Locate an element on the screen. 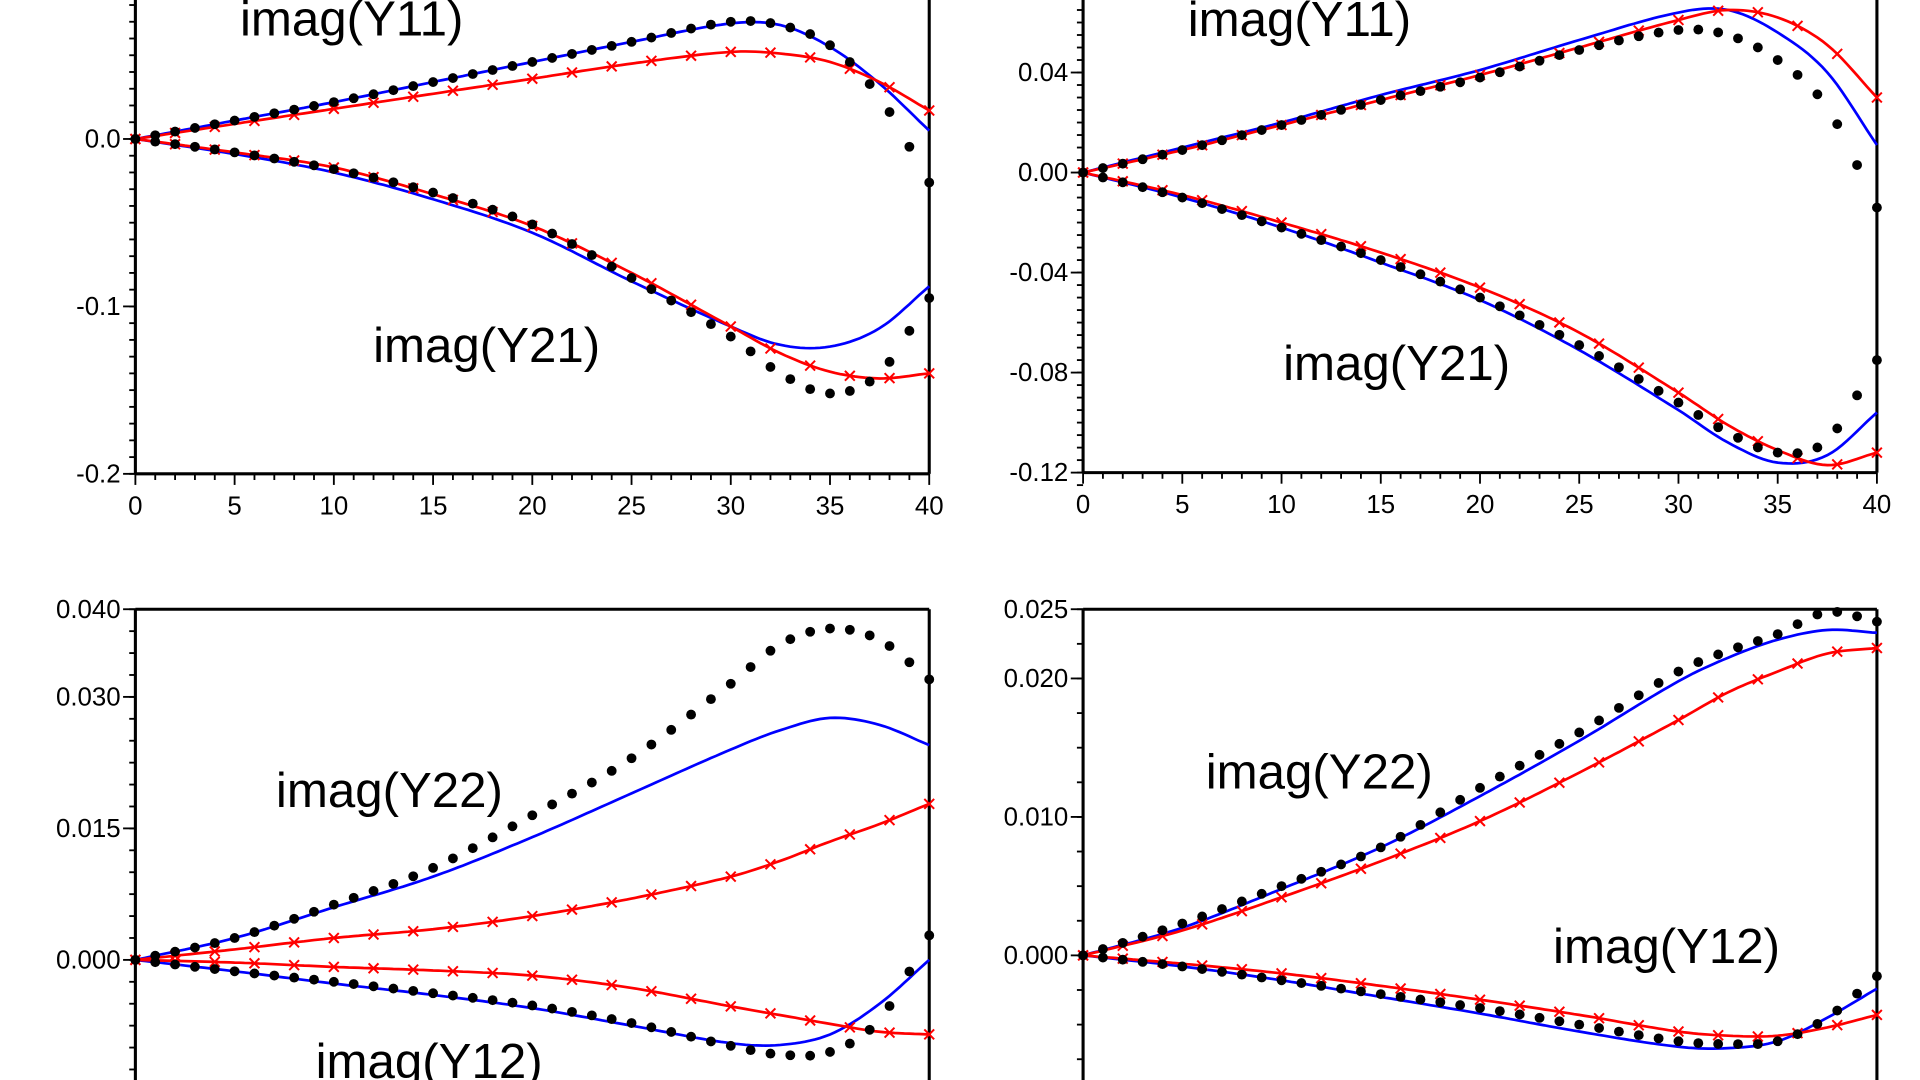 The width and height of the screenshot is (1920, 1080). y-tick-label: -0.12 is located at coordinates (1038, 473).